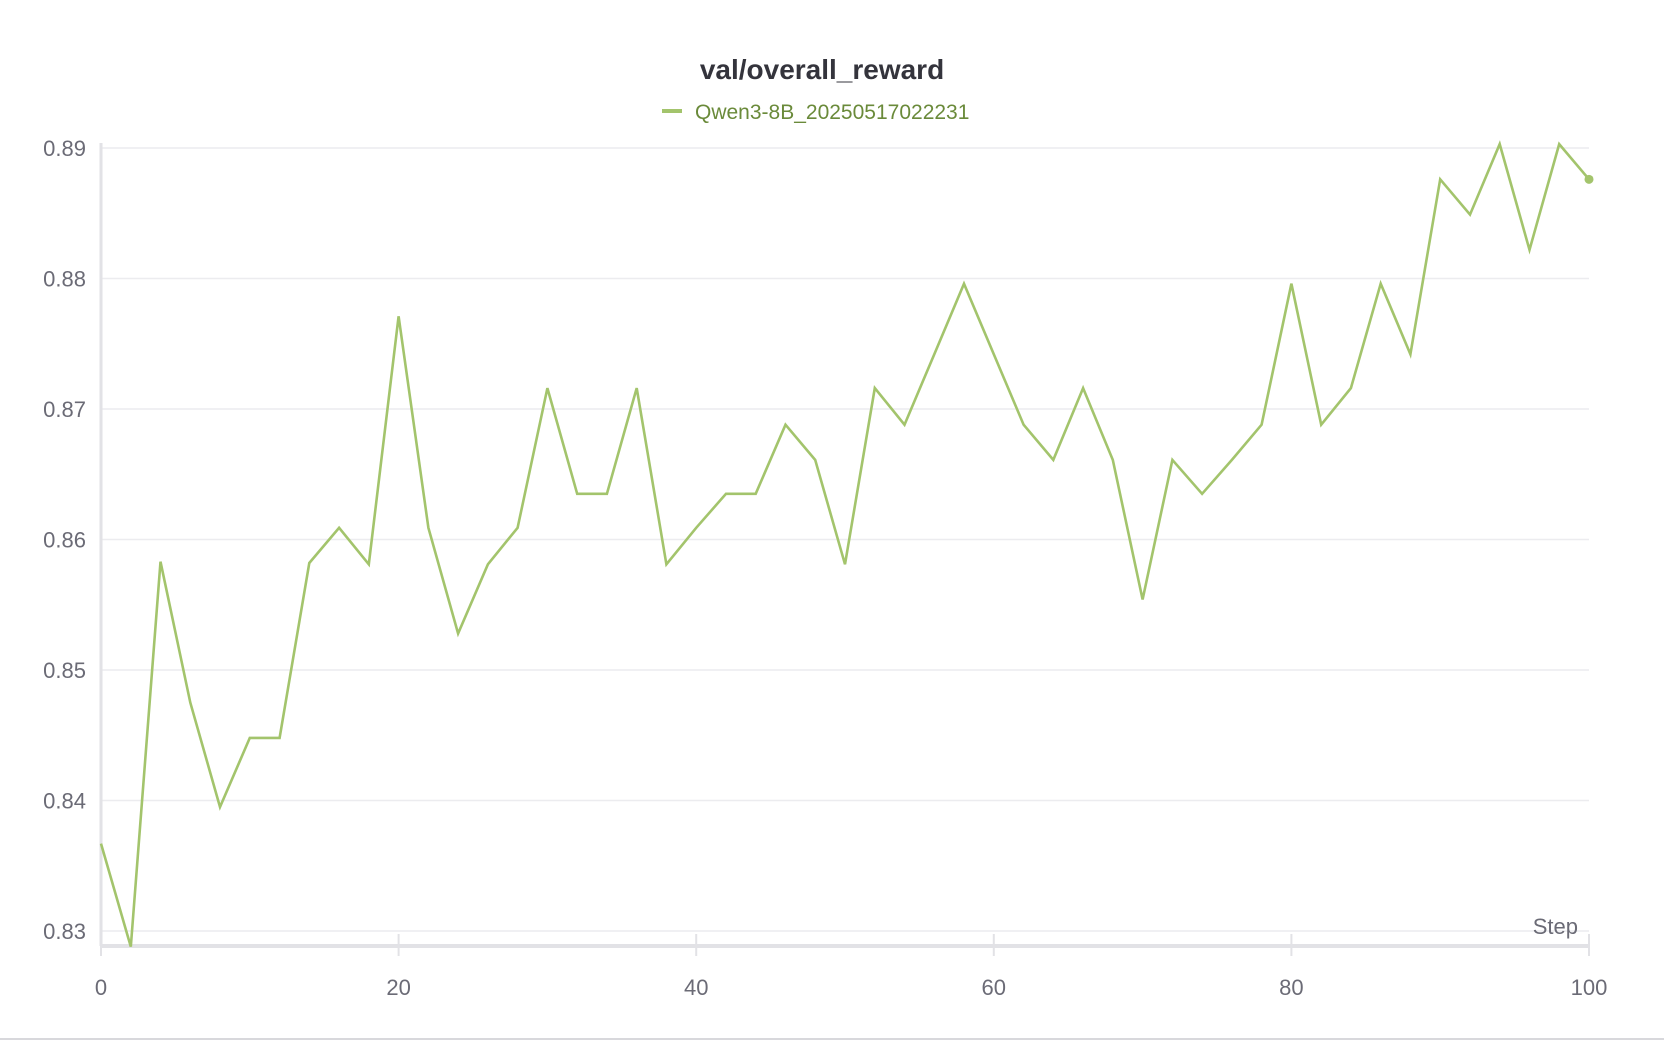 The height and width of the screenshot is (1040, 1664). I want to click on x-tick-label: 60, so click(994, 987).